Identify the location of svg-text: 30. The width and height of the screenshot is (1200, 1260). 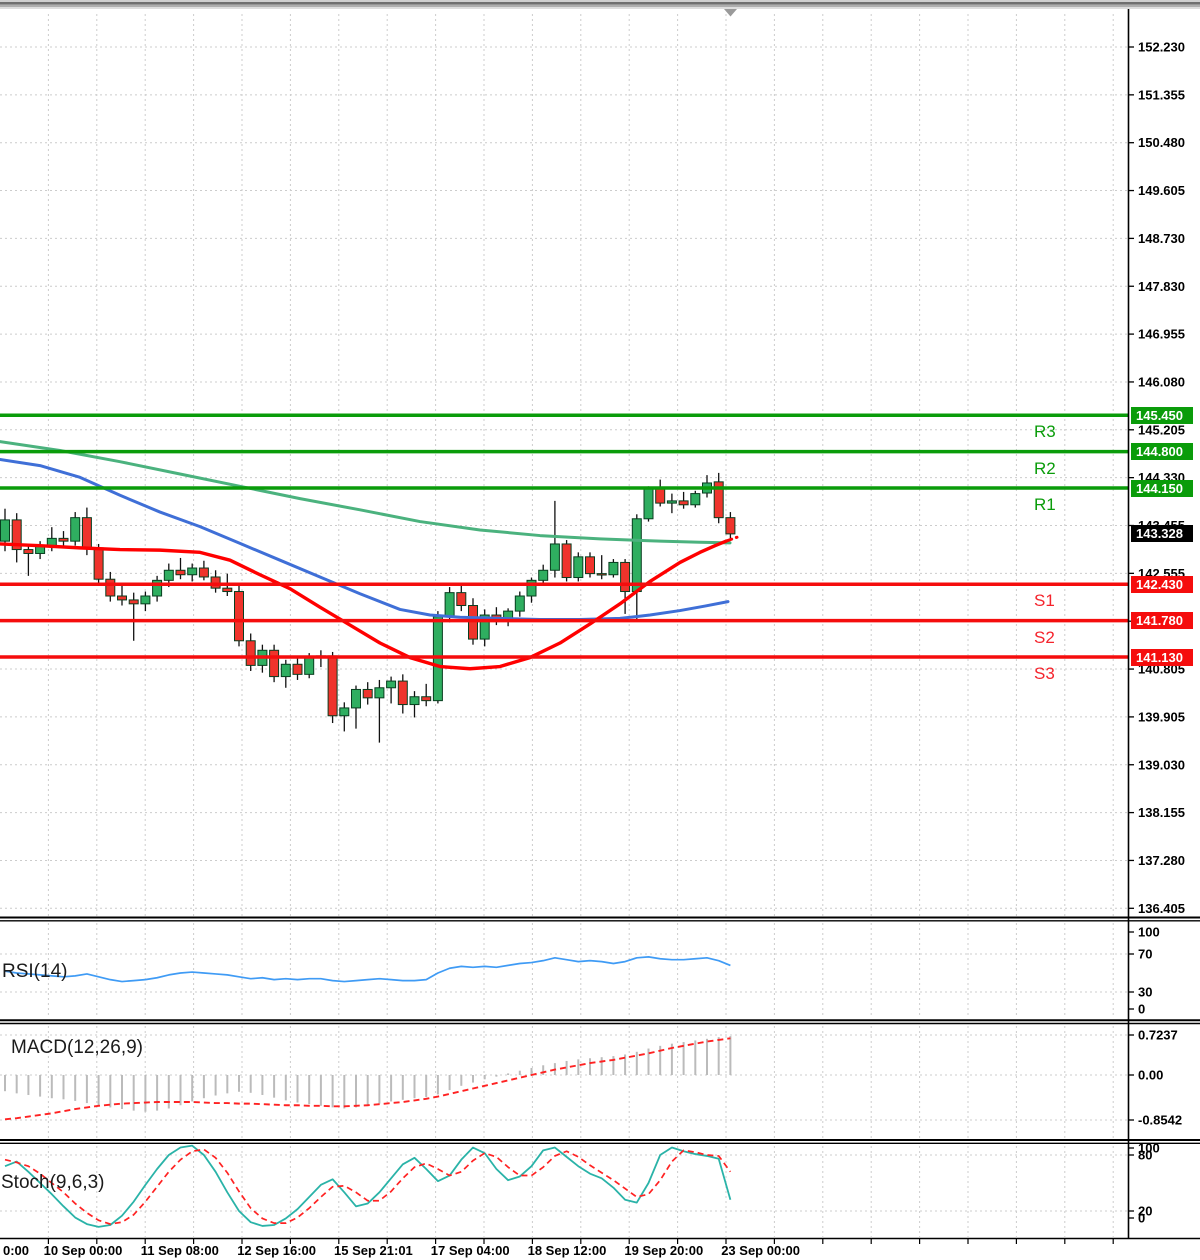
(1145, 992).